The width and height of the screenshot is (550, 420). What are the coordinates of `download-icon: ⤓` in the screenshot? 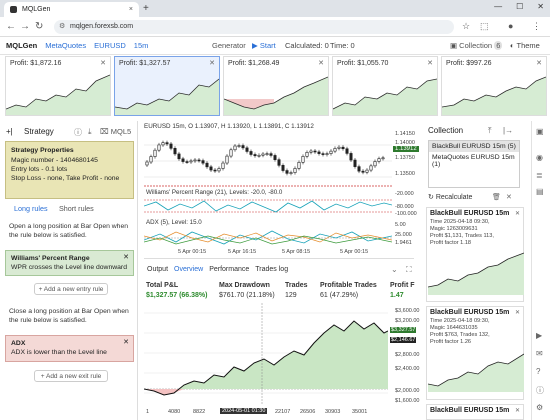 It's located at (90, 131).